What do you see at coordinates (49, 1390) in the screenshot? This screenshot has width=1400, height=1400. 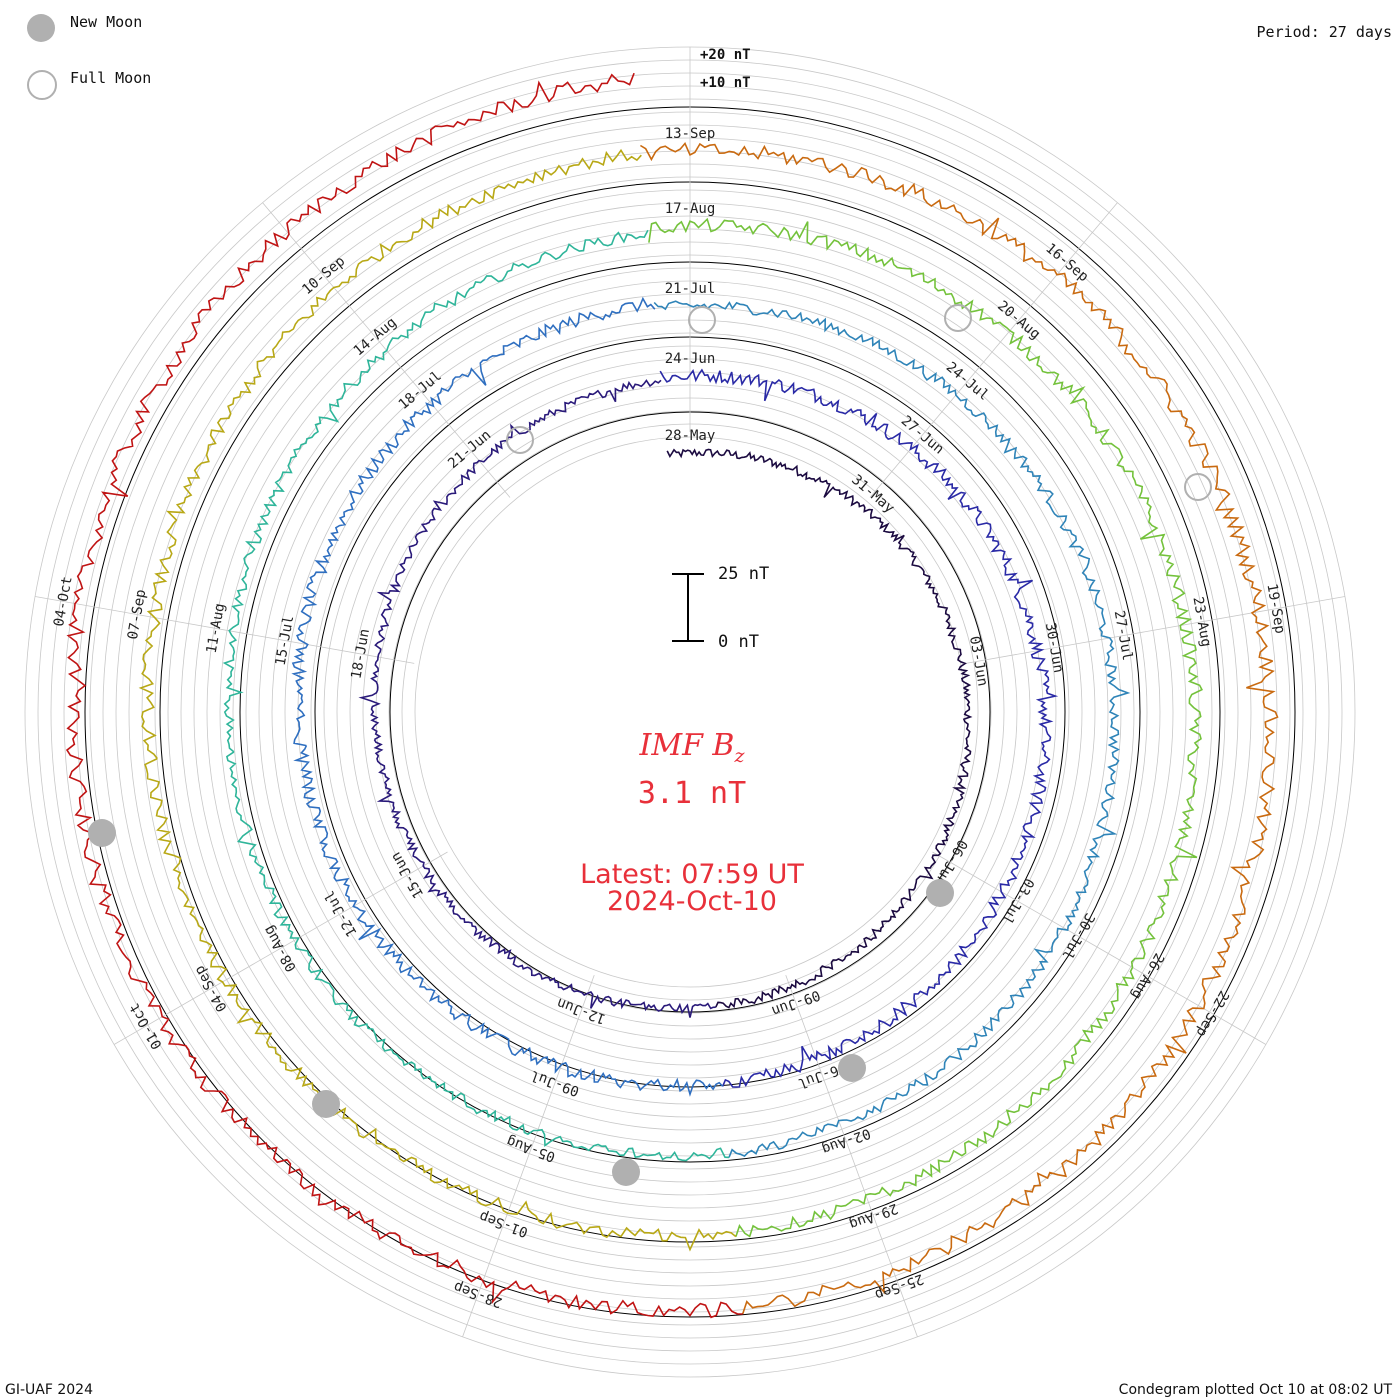 I see `footer-credit: GI-UAF 2024` at bounding box center [49, 1390].